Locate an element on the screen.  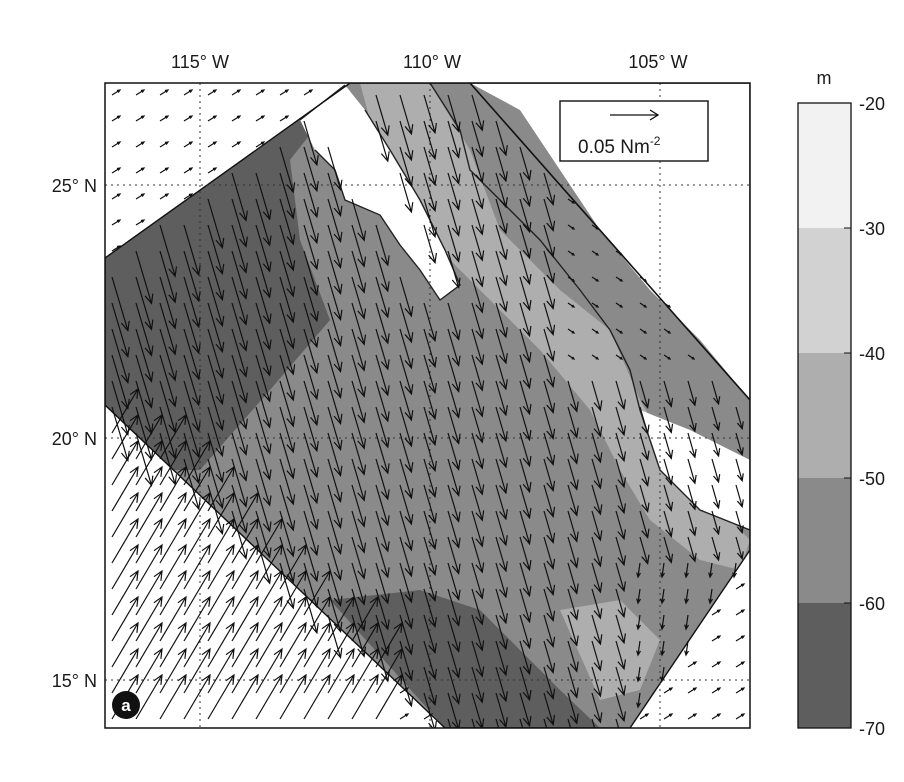
colorbar-frame is located at coordinates (824, 415).